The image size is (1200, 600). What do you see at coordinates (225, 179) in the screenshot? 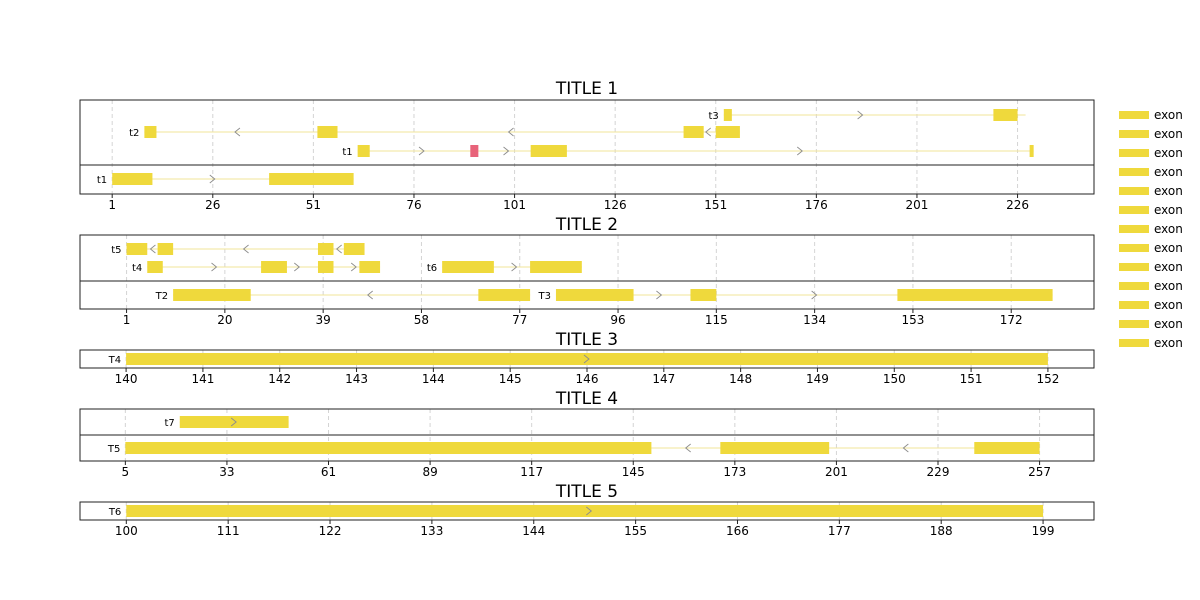
I see `transcript-t1: t1` at bounding box center [225, 179].